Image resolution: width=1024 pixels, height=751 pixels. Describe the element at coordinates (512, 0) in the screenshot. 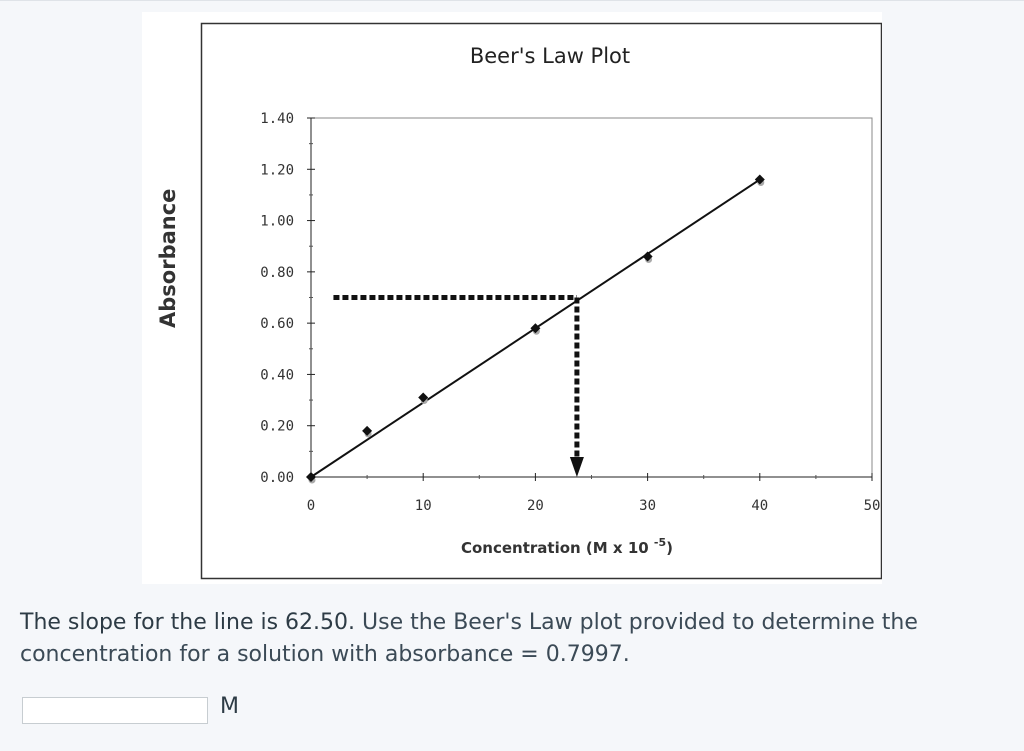

I see `top-divider` at that location.